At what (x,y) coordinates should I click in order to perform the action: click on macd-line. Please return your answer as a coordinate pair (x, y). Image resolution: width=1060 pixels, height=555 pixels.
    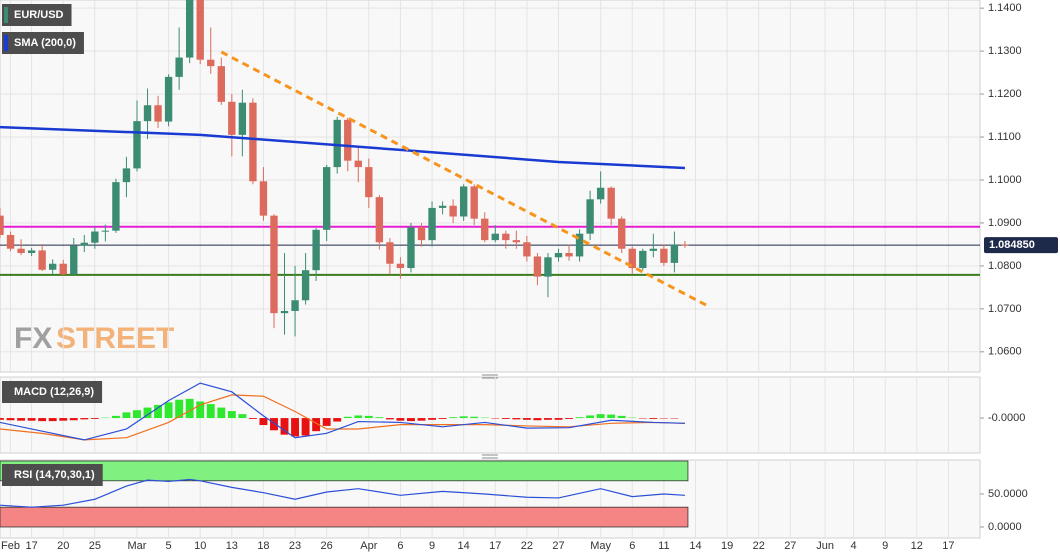
    Looking at the image, I should click on (342, 411).